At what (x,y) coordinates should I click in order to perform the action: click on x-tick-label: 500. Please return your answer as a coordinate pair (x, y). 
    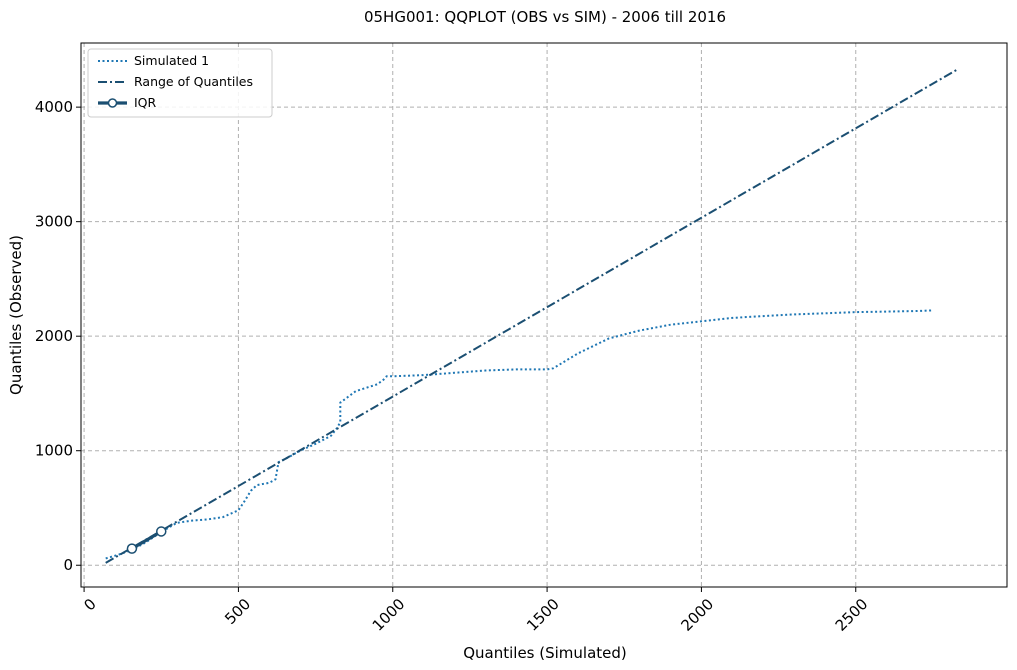
    Looking at the image, I should click on (237, 611).